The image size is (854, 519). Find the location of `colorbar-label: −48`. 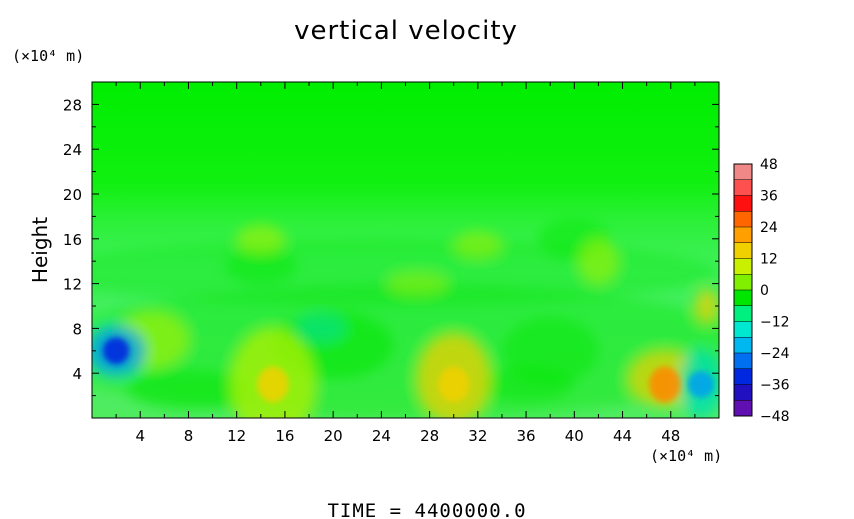

colorbar-label: −48 is located at coordinates (775, 417).